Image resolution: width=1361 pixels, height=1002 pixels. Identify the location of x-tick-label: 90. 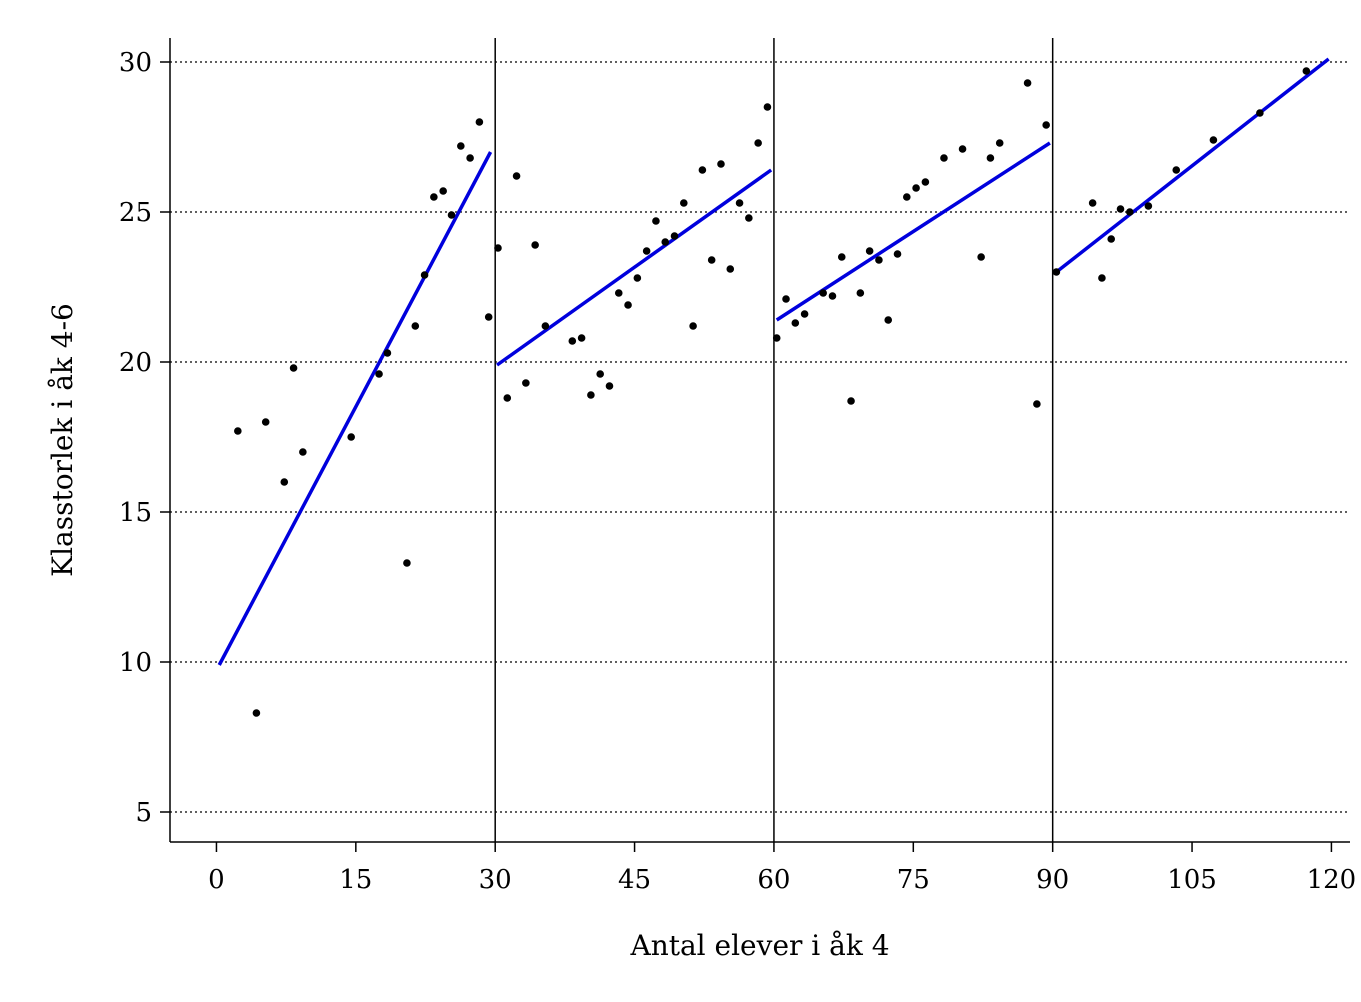
(1052, 880).